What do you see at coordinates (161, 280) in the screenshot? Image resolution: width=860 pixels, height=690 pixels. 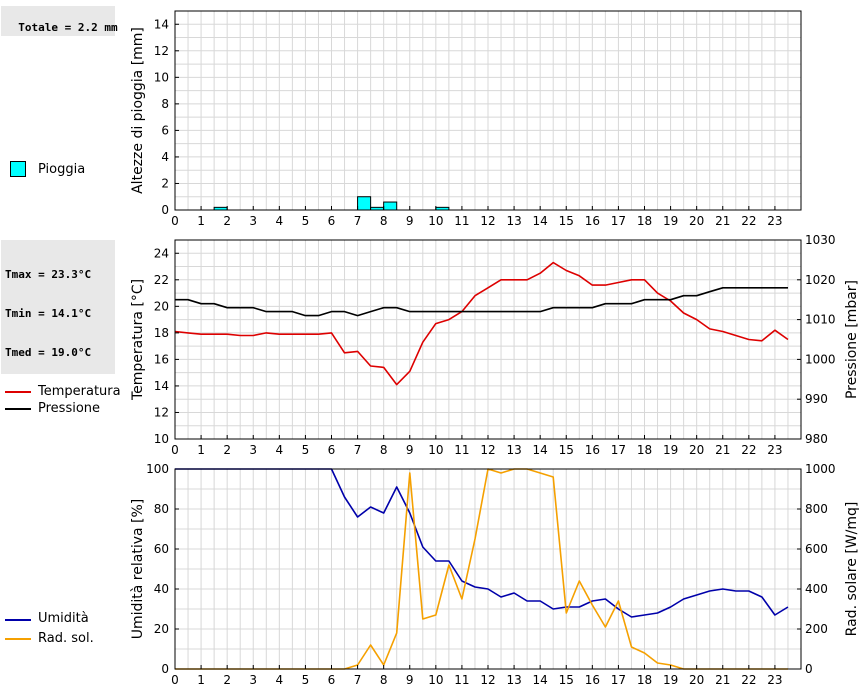 I see `y-tick-label: 22` at bounding box center [161, 280].